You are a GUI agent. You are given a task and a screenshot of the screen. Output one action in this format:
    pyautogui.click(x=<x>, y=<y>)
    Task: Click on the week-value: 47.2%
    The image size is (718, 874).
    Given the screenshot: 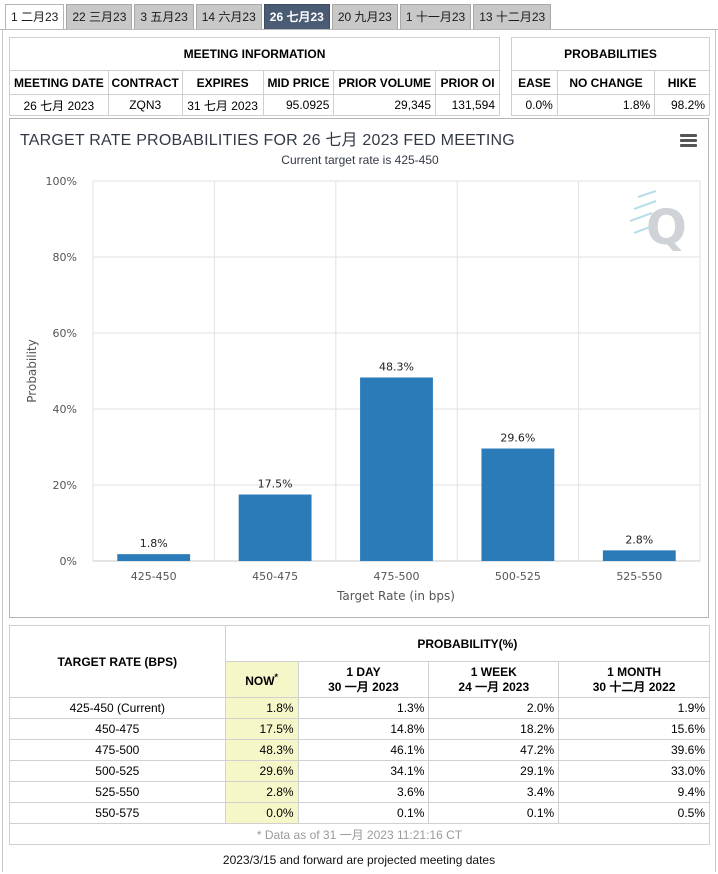 What is the action you would take?
    pyautogui.click(x=494, y=750)
    